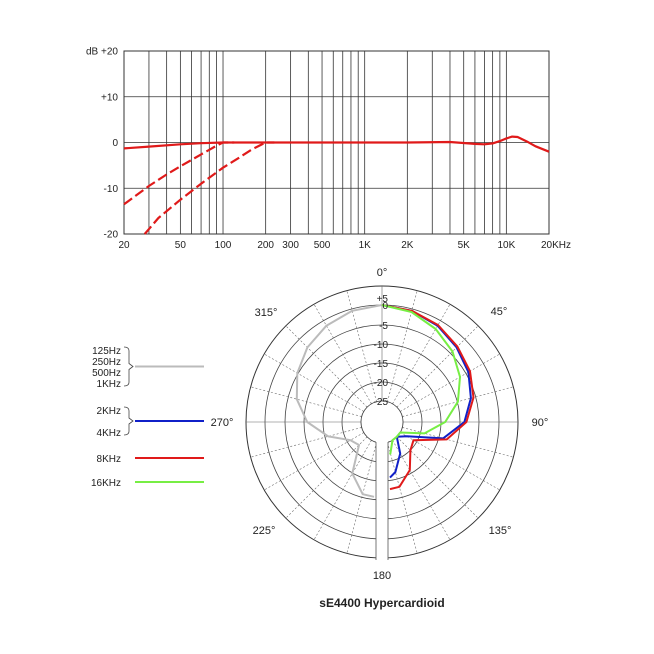 The image size is (654, 654). I want to click on freq-y-tick-label: +10, so click(109, 97).